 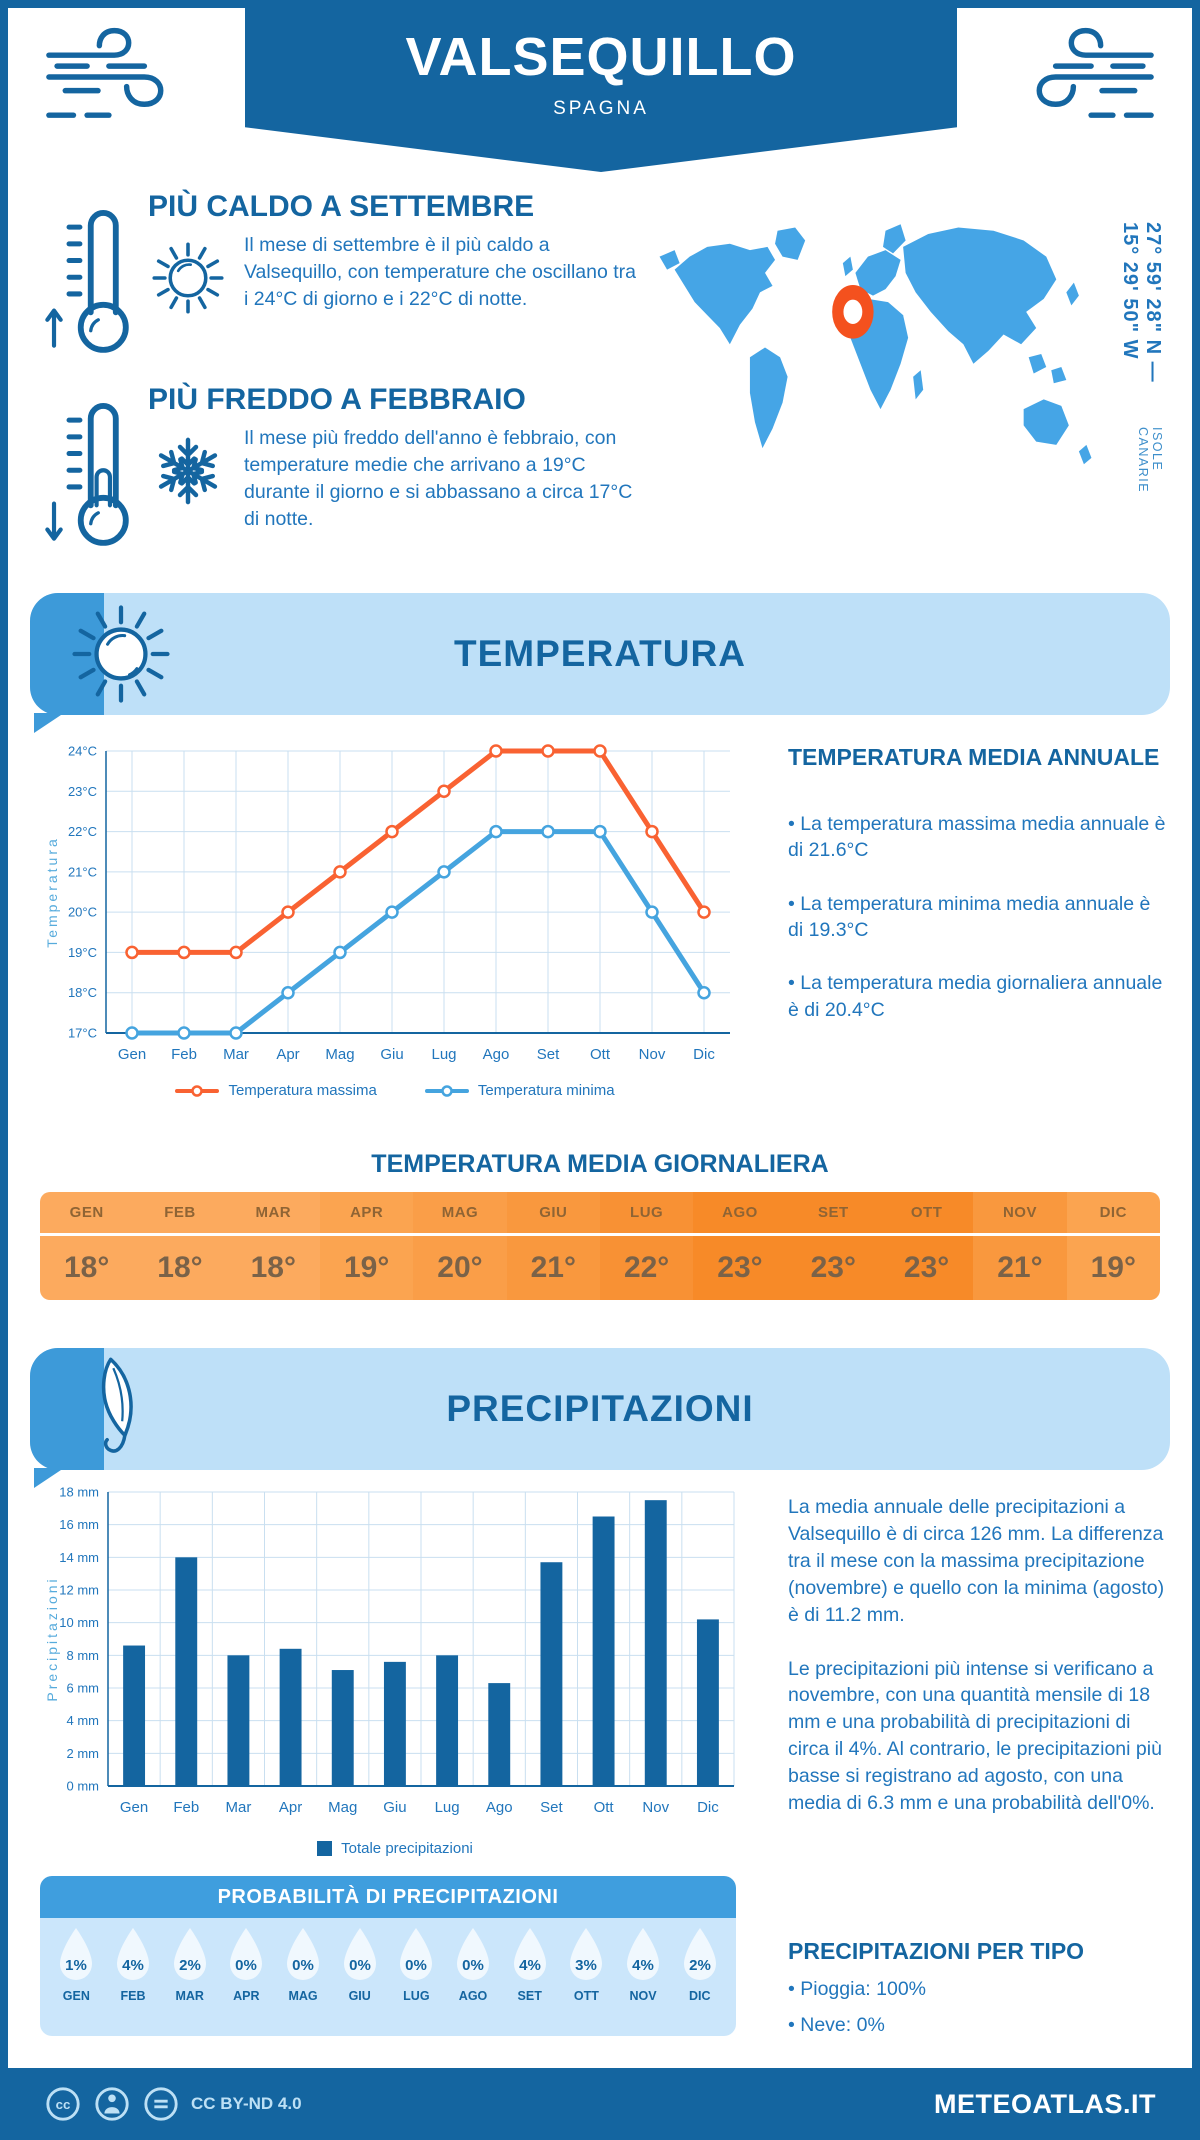 What do you see at coordinates (416, 1954) in the screenshot?
I see `raindrop-icon: 0%` at bounding box center [416, 1954].